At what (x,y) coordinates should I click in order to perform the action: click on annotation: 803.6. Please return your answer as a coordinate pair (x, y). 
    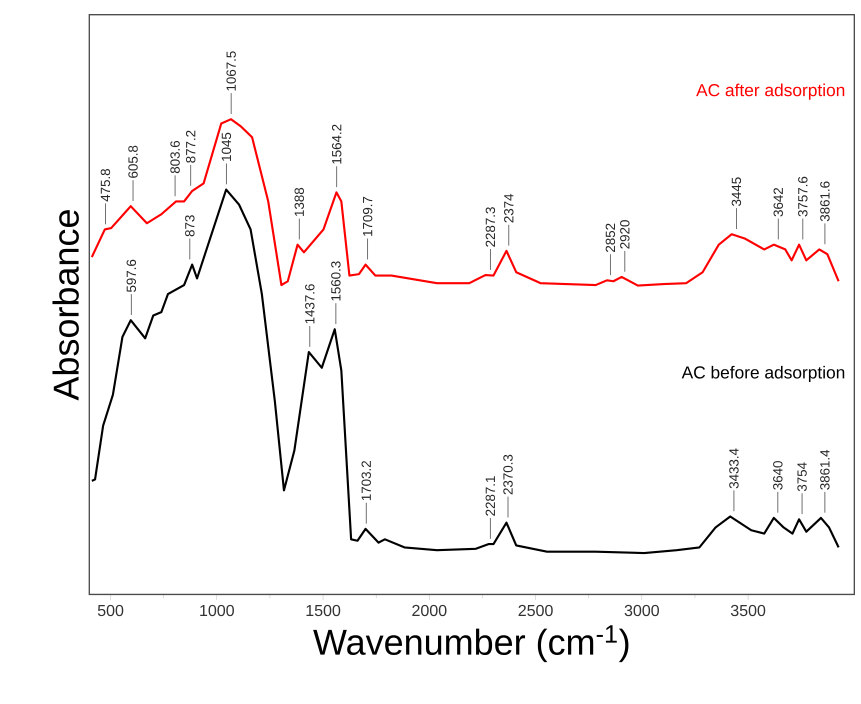
    Looking at the image, I should click on (175, 157).